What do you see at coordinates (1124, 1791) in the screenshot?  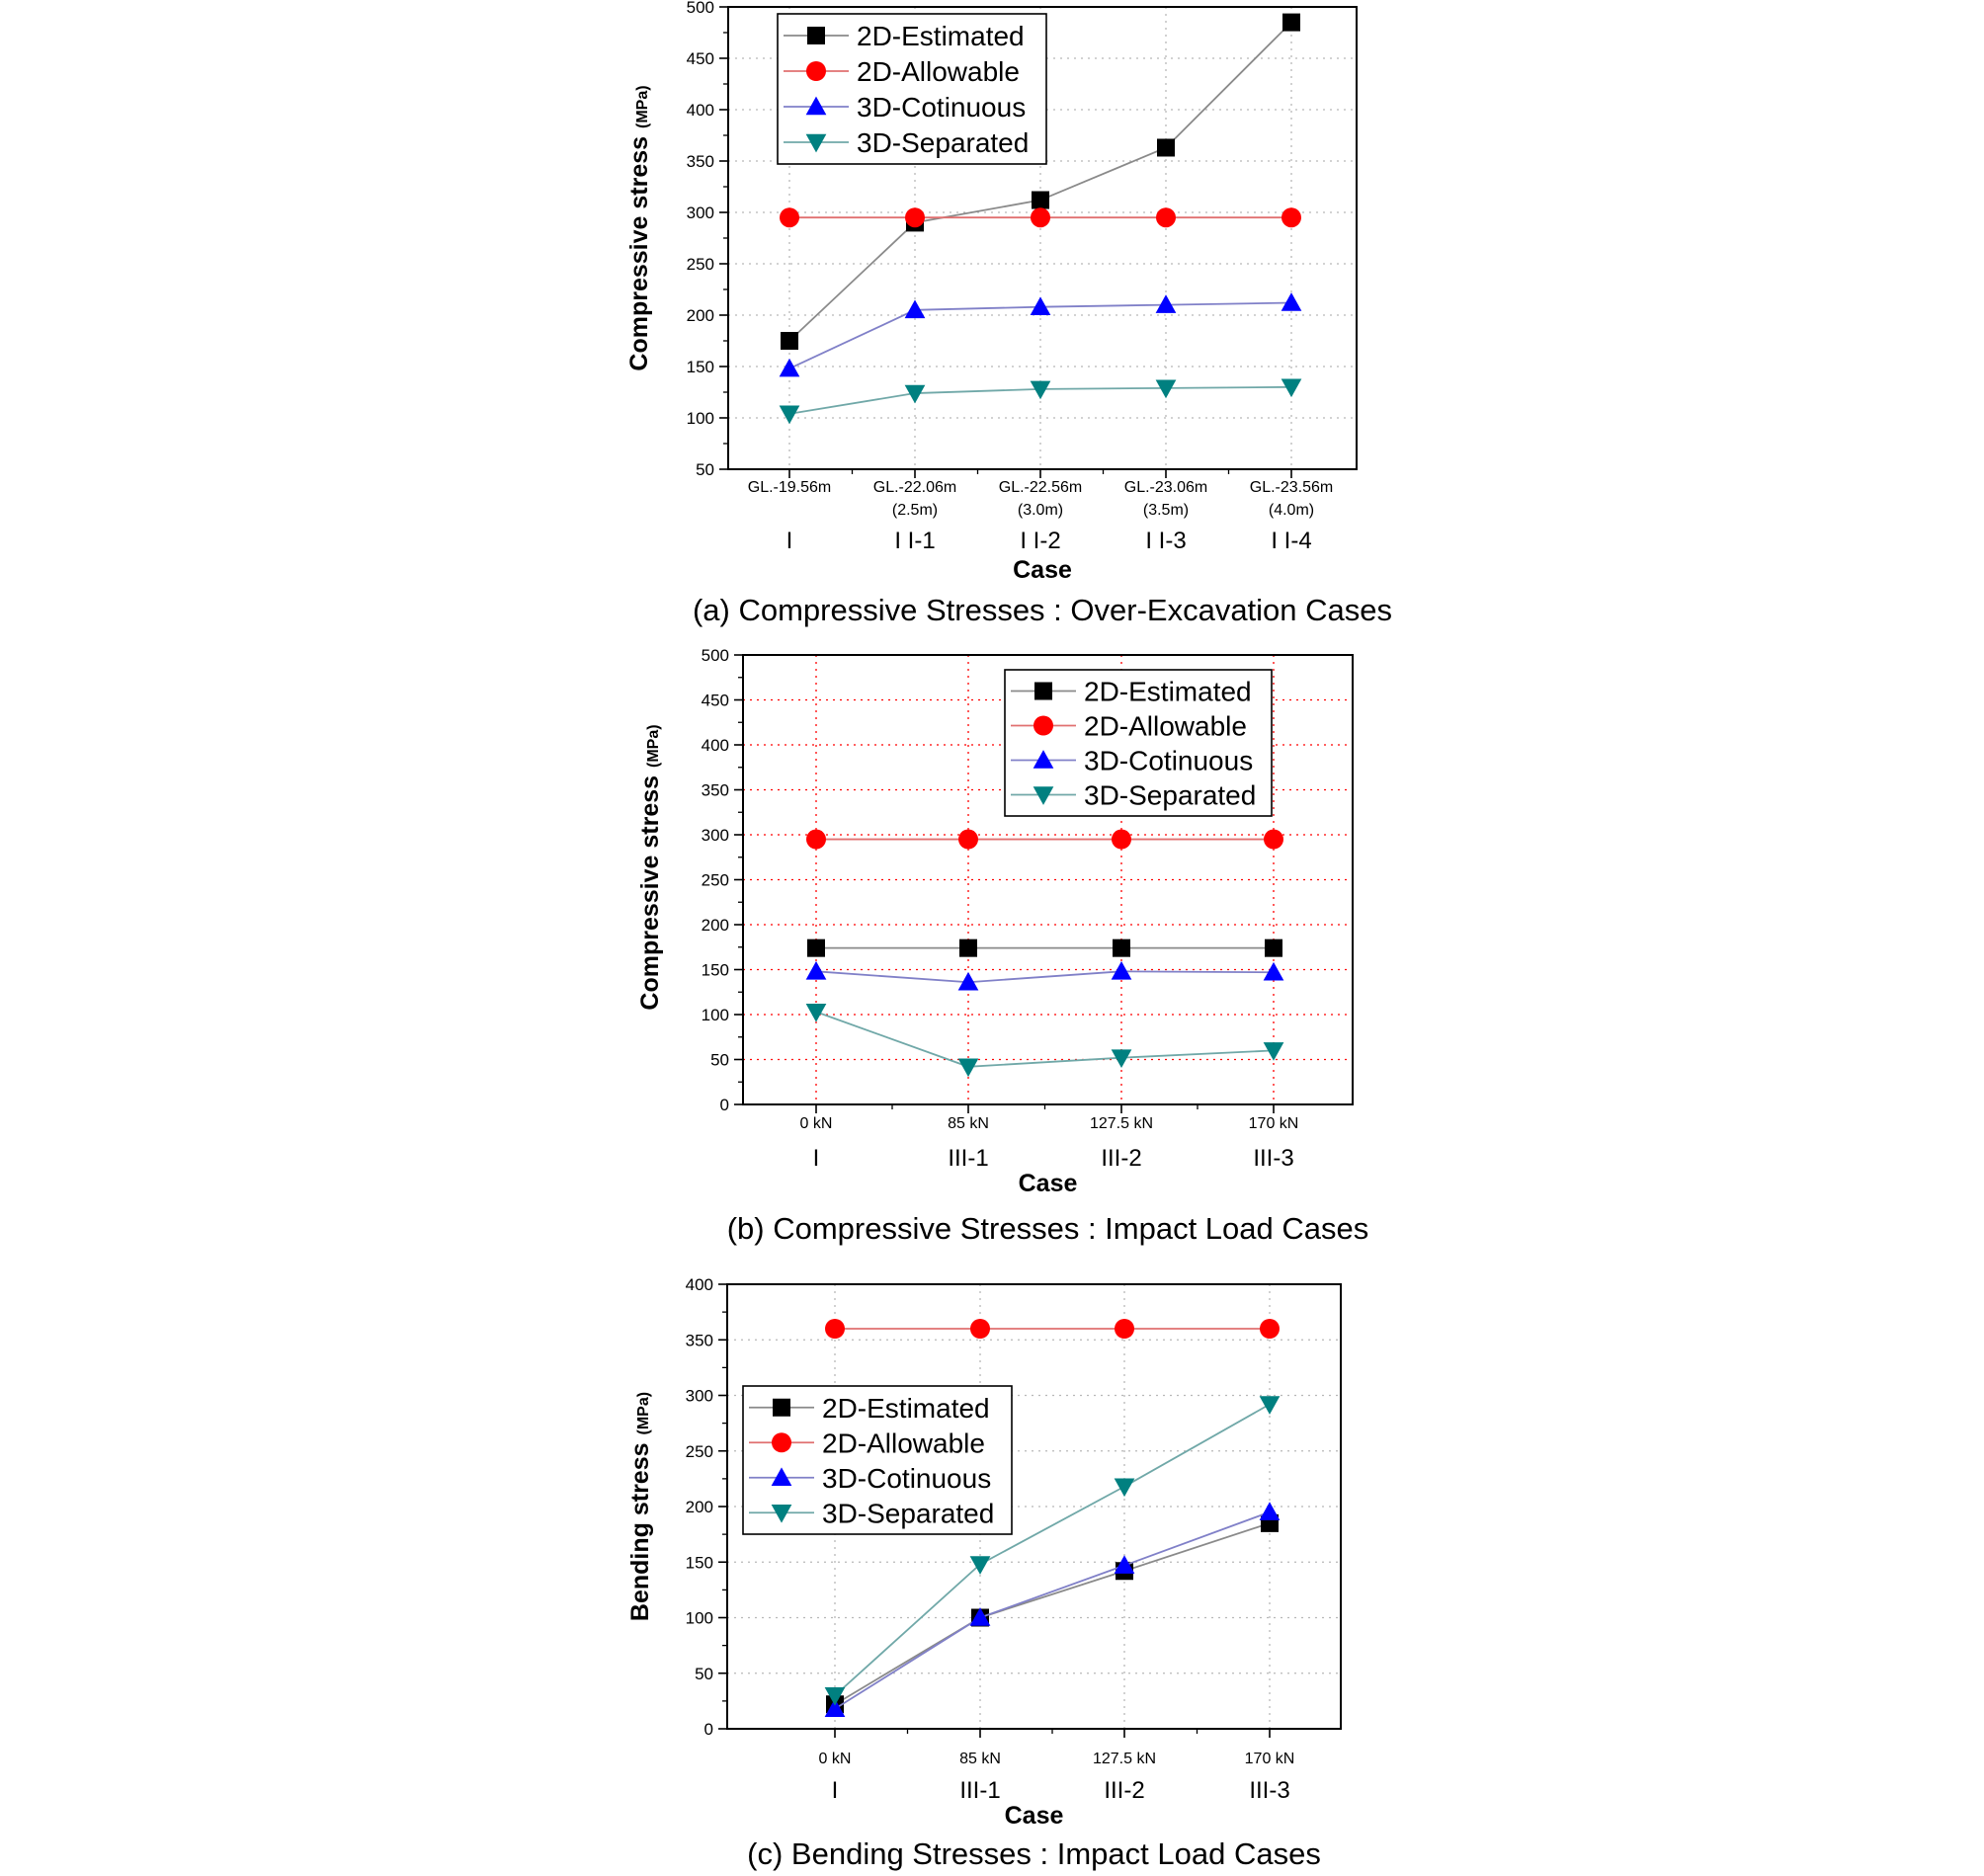 I see `x-case-label: III-2` at bounding box center [1124, 1791].